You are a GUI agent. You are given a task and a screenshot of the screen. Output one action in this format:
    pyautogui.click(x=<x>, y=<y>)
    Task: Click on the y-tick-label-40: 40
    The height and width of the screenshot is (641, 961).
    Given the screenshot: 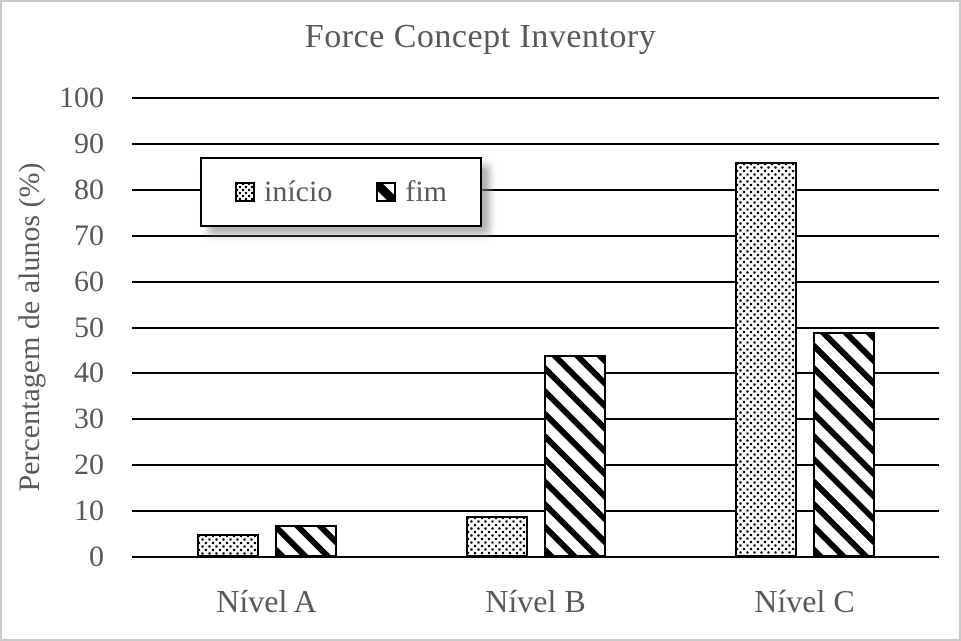 What is the action you would take?
    pyautogui.click(x=89, y=373)
    